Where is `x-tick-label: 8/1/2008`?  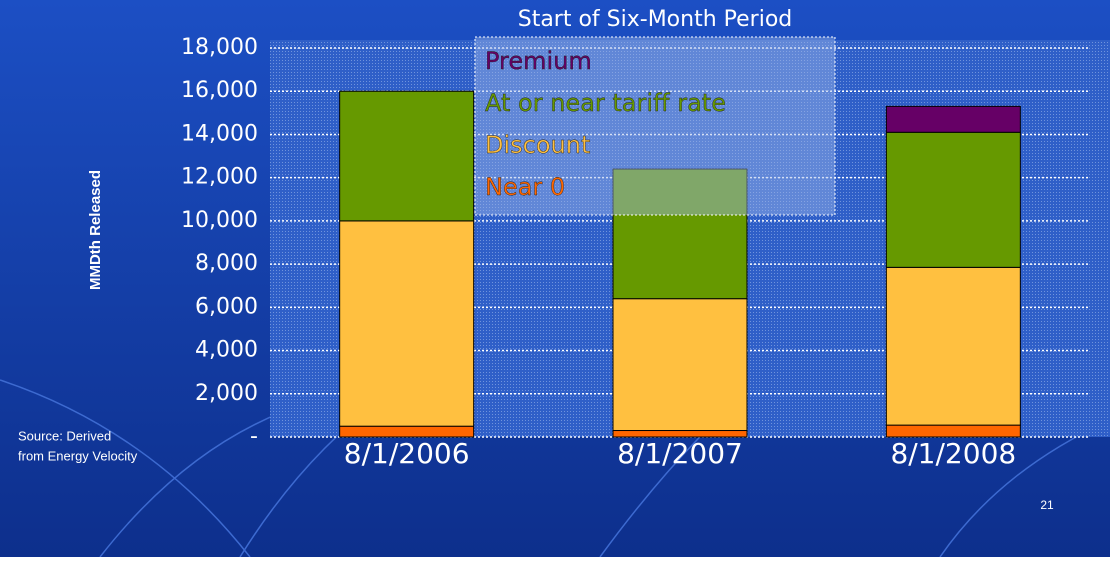
x-tick-label: 8/1/2008 is located at coordinates (953, 453).